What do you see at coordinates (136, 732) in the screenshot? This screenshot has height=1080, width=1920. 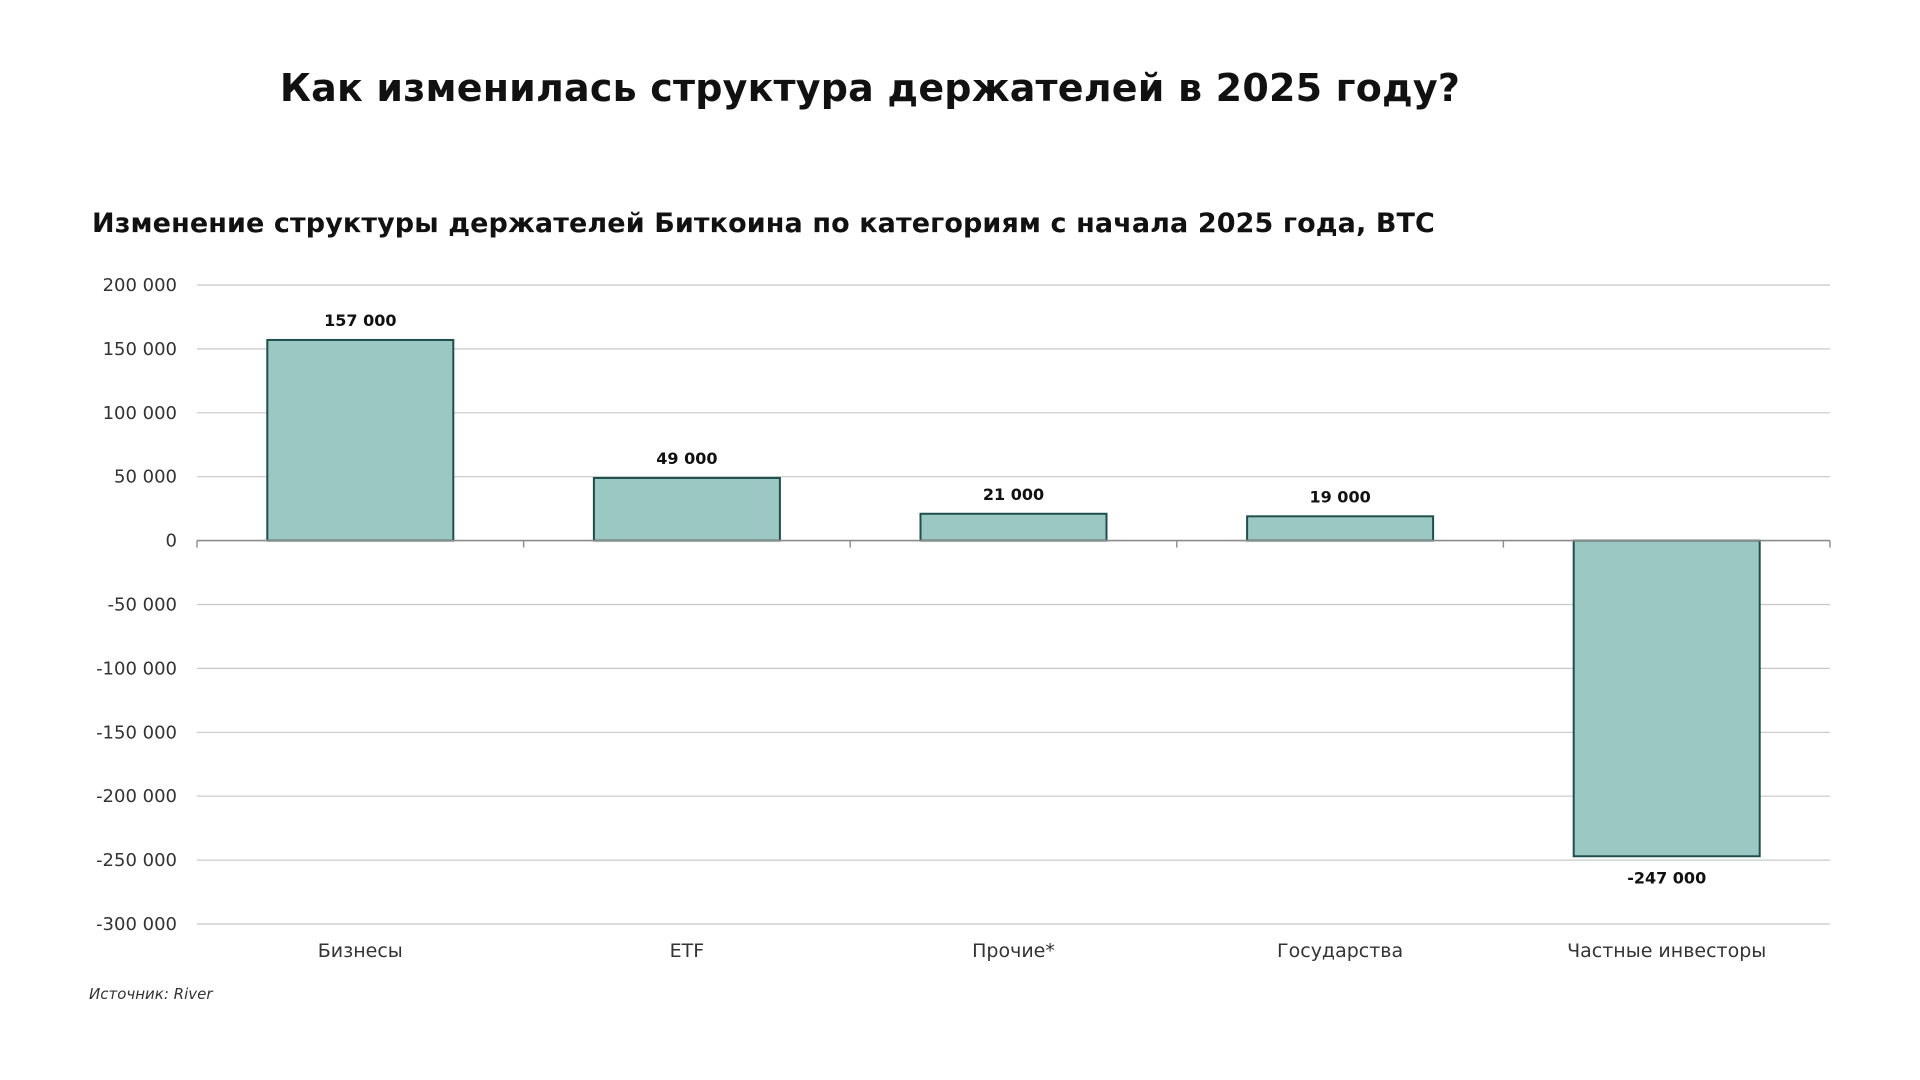 I see `y-tick-label: -150 000` at bounding box center [136, 732].